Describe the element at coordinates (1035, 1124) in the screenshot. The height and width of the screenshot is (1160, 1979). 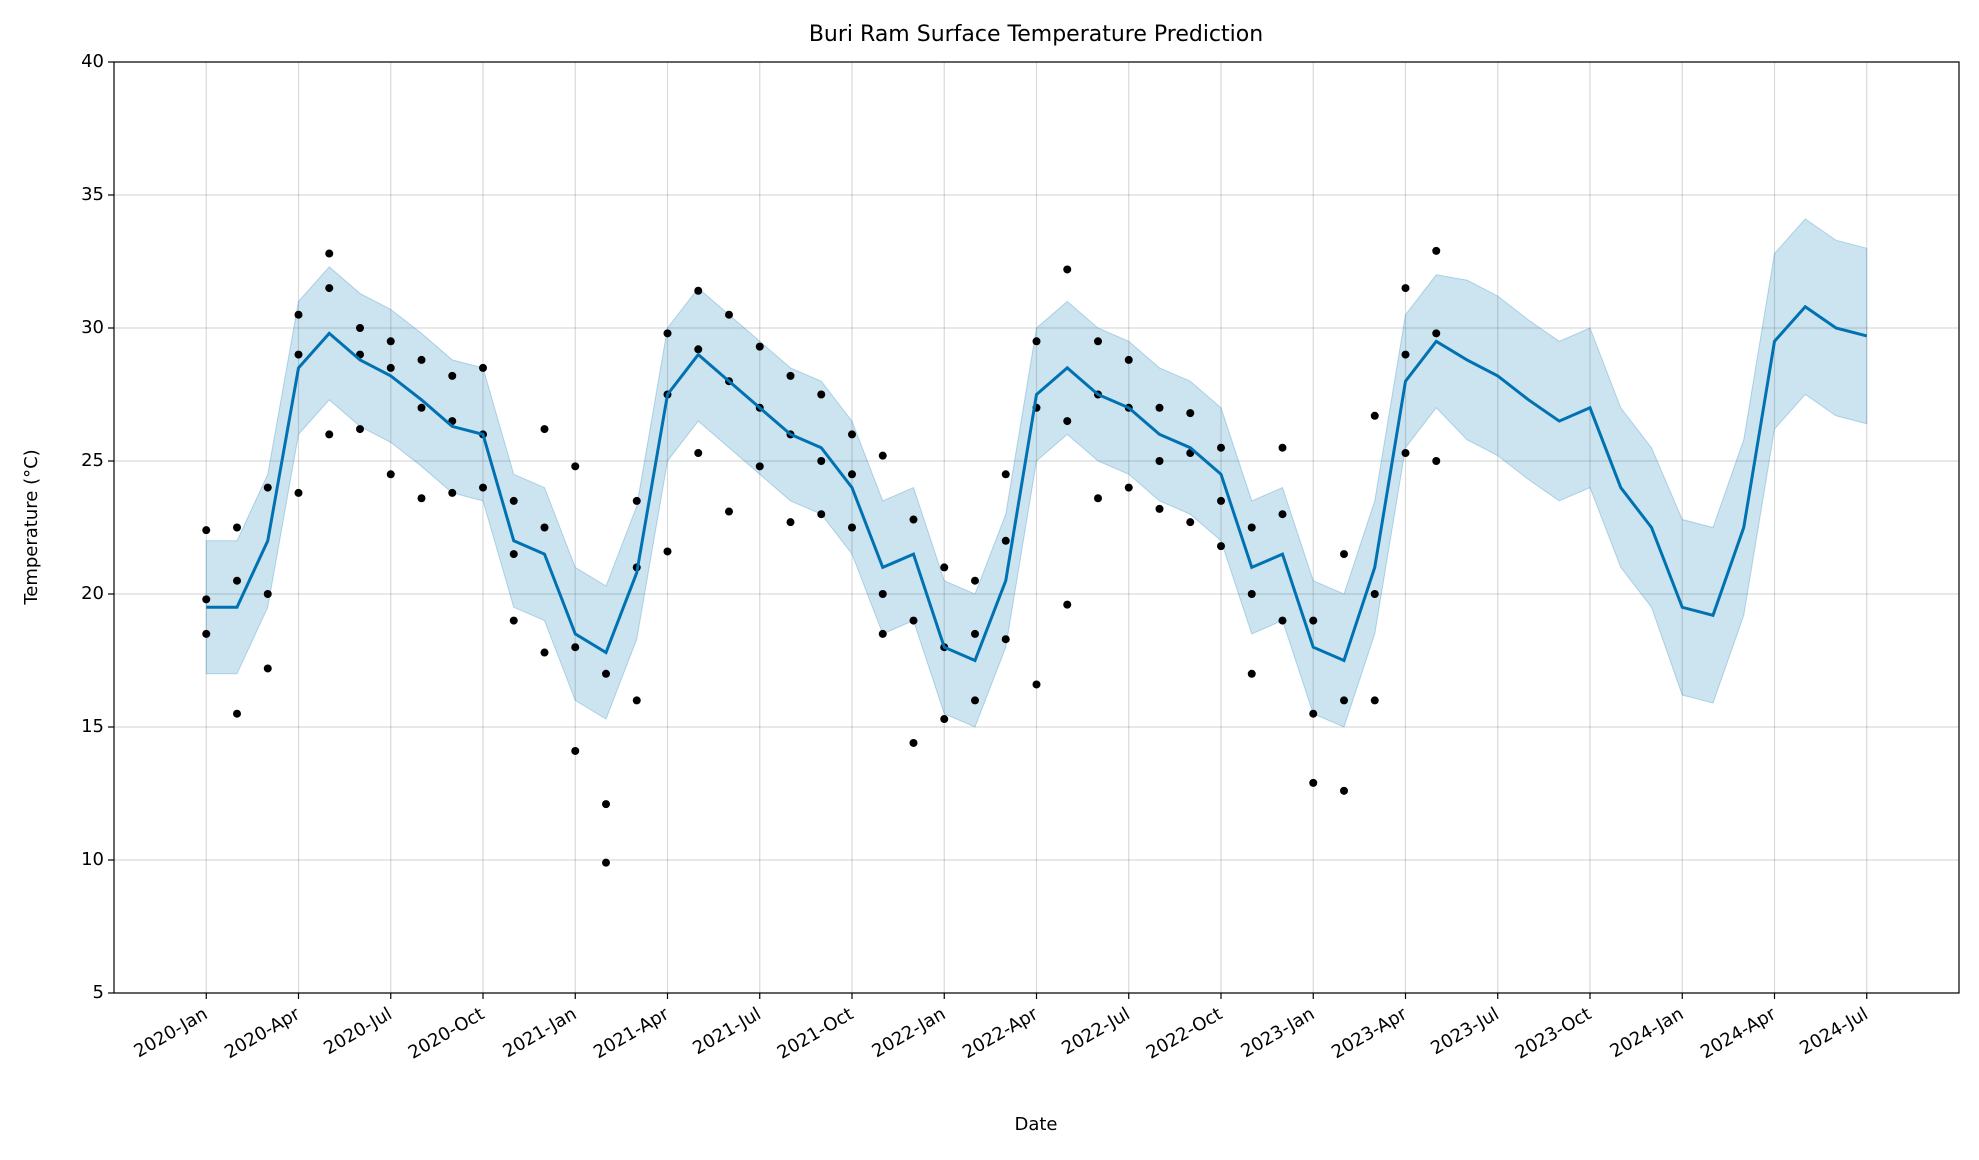
I see `x-axis-label: Date` at that location.